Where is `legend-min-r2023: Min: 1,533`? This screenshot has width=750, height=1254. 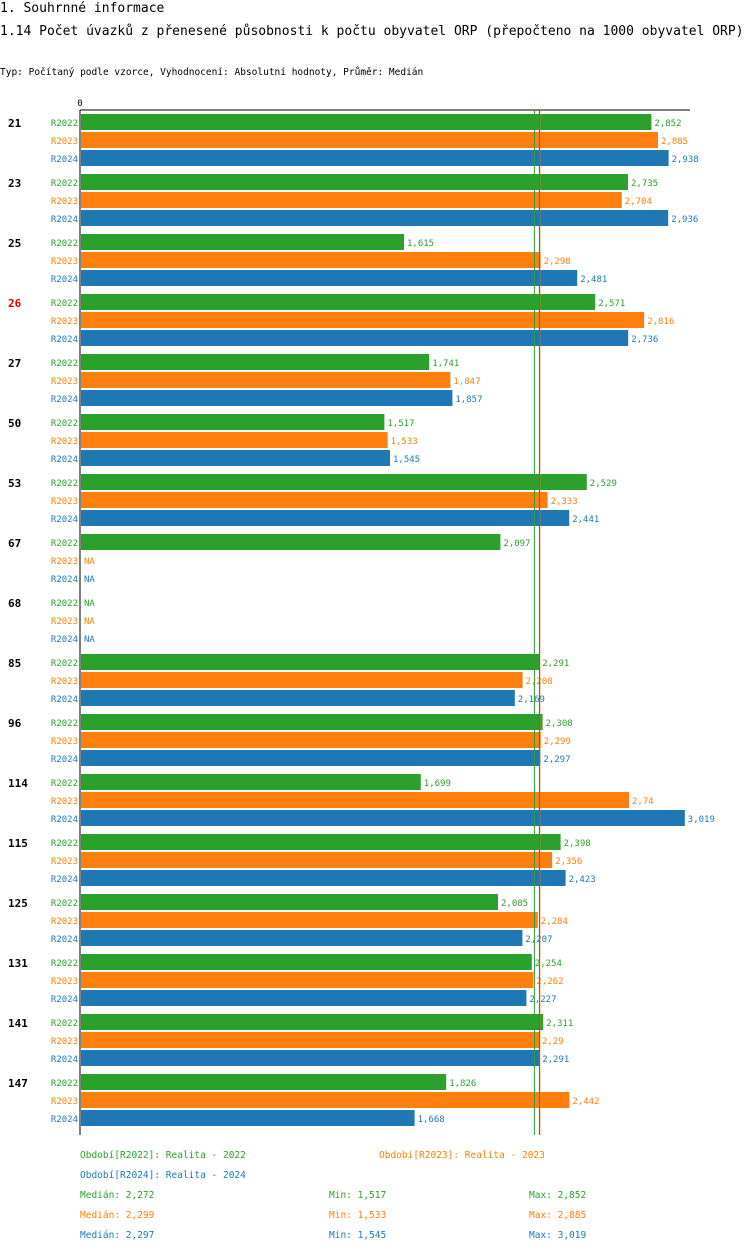
legend-min-r2023: Min: 1,533 is located at coordinates (358, 1215).